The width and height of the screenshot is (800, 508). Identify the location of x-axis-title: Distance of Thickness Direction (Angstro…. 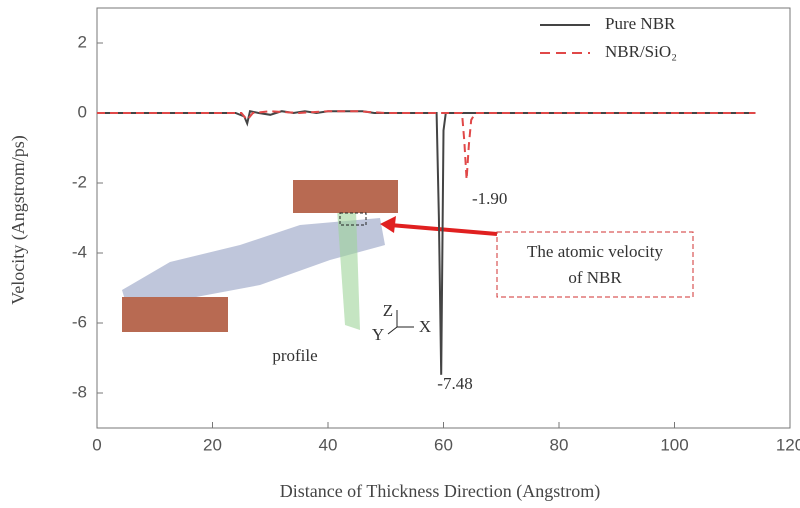
(440, 491).